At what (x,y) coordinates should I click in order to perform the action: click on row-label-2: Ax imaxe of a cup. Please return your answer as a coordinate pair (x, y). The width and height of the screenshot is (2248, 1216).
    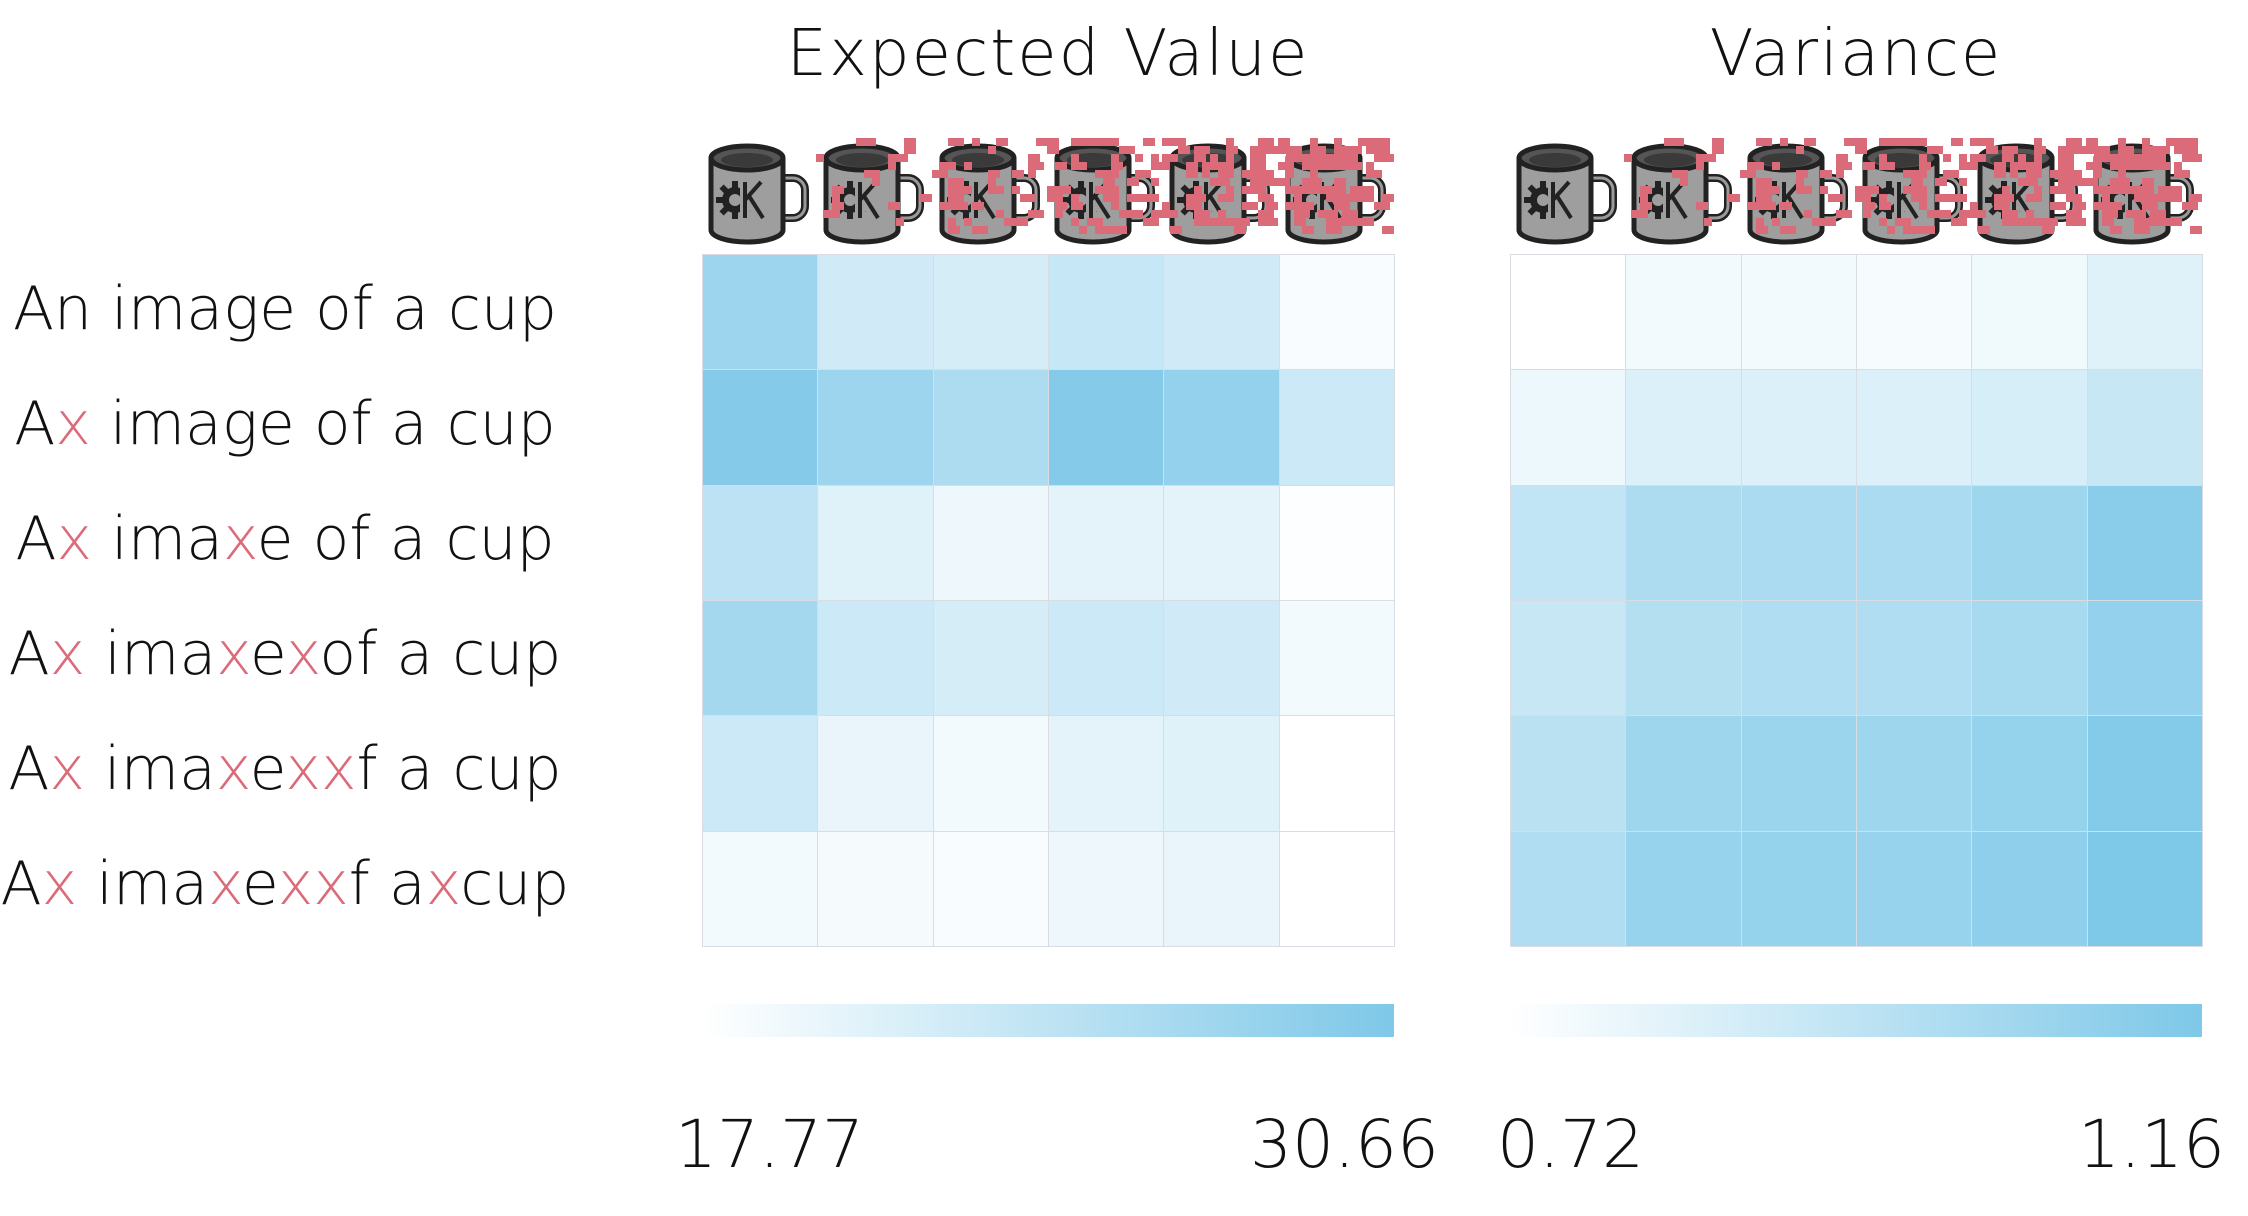
    Looking at the image, I should click on (285, 539).